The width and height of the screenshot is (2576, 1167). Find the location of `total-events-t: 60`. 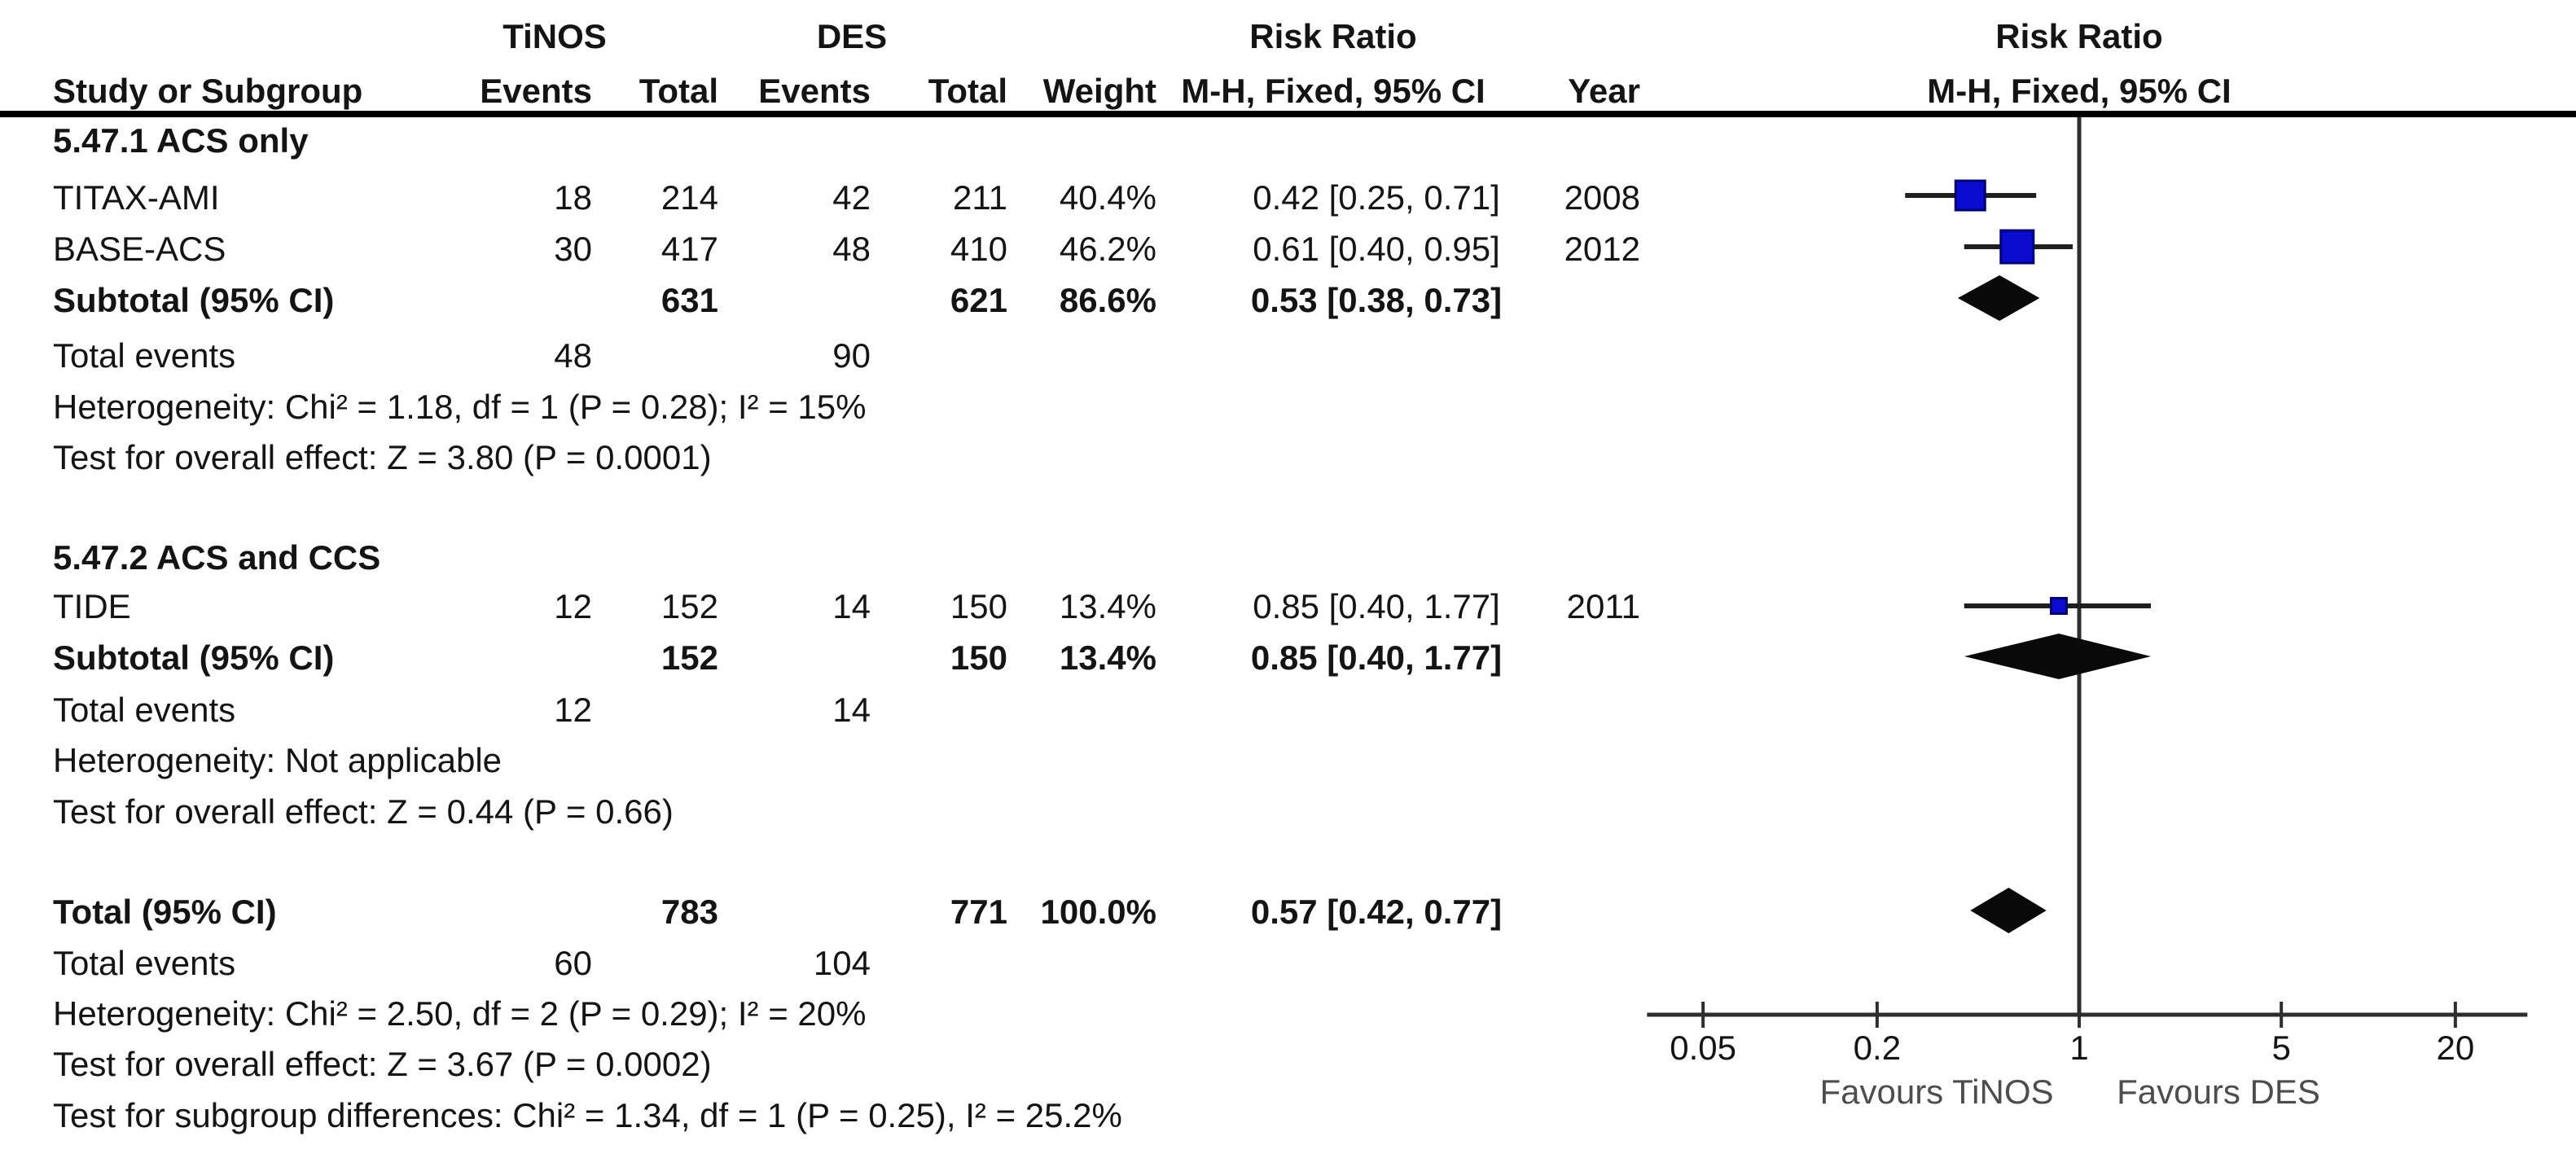

total-events-t: 60 is located at coordinates (573, 963).